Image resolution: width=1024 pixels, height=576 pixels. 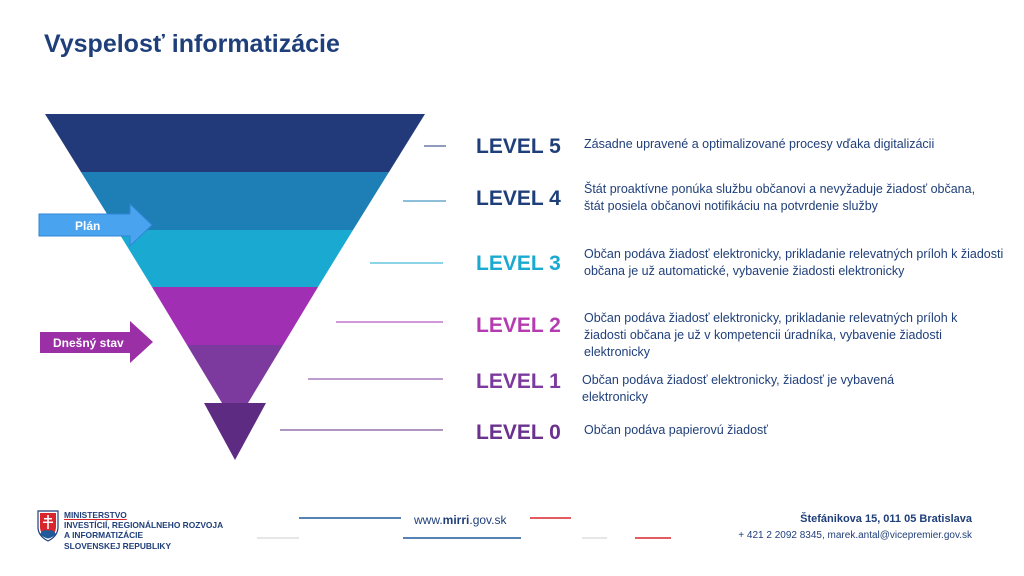 I want to click on today-arrow, so click(x=96, y=342).